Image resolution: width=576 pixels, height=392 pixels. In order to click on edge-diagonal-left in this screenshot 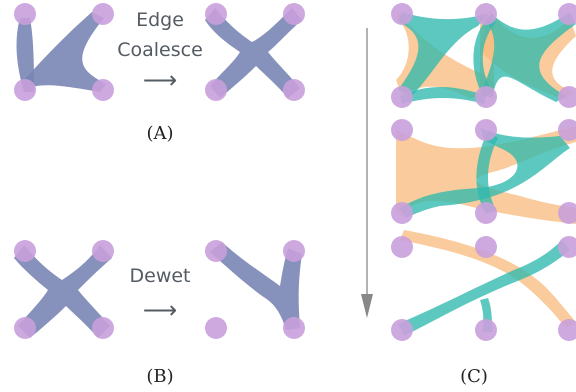, I will do `click(64, 52)`.